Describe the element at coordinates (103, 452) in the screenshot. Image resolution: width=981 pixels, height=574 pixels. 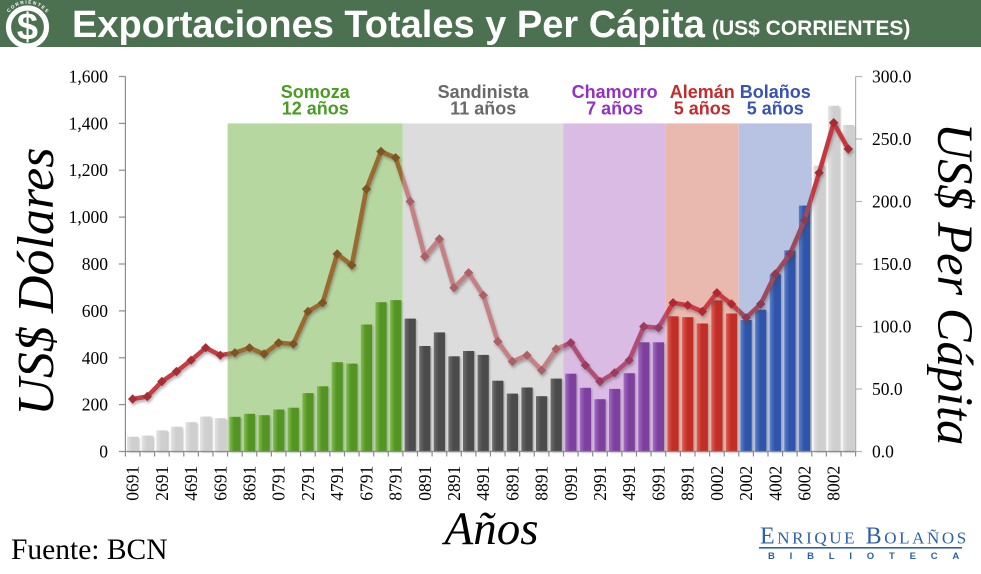
I see `svg-text: 0` at that location.